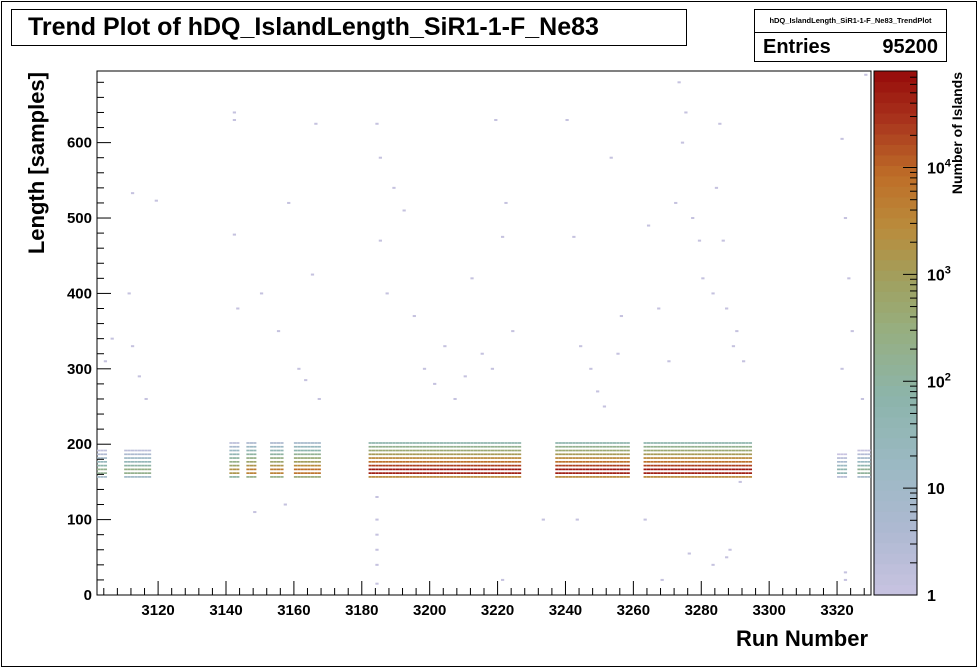 The height and width of the screenshot is (670, 980). What do you see at coordinates (157, 610) in the screenshot?
I see `x-tick-label: 3120` at bounding box center [157, 610].